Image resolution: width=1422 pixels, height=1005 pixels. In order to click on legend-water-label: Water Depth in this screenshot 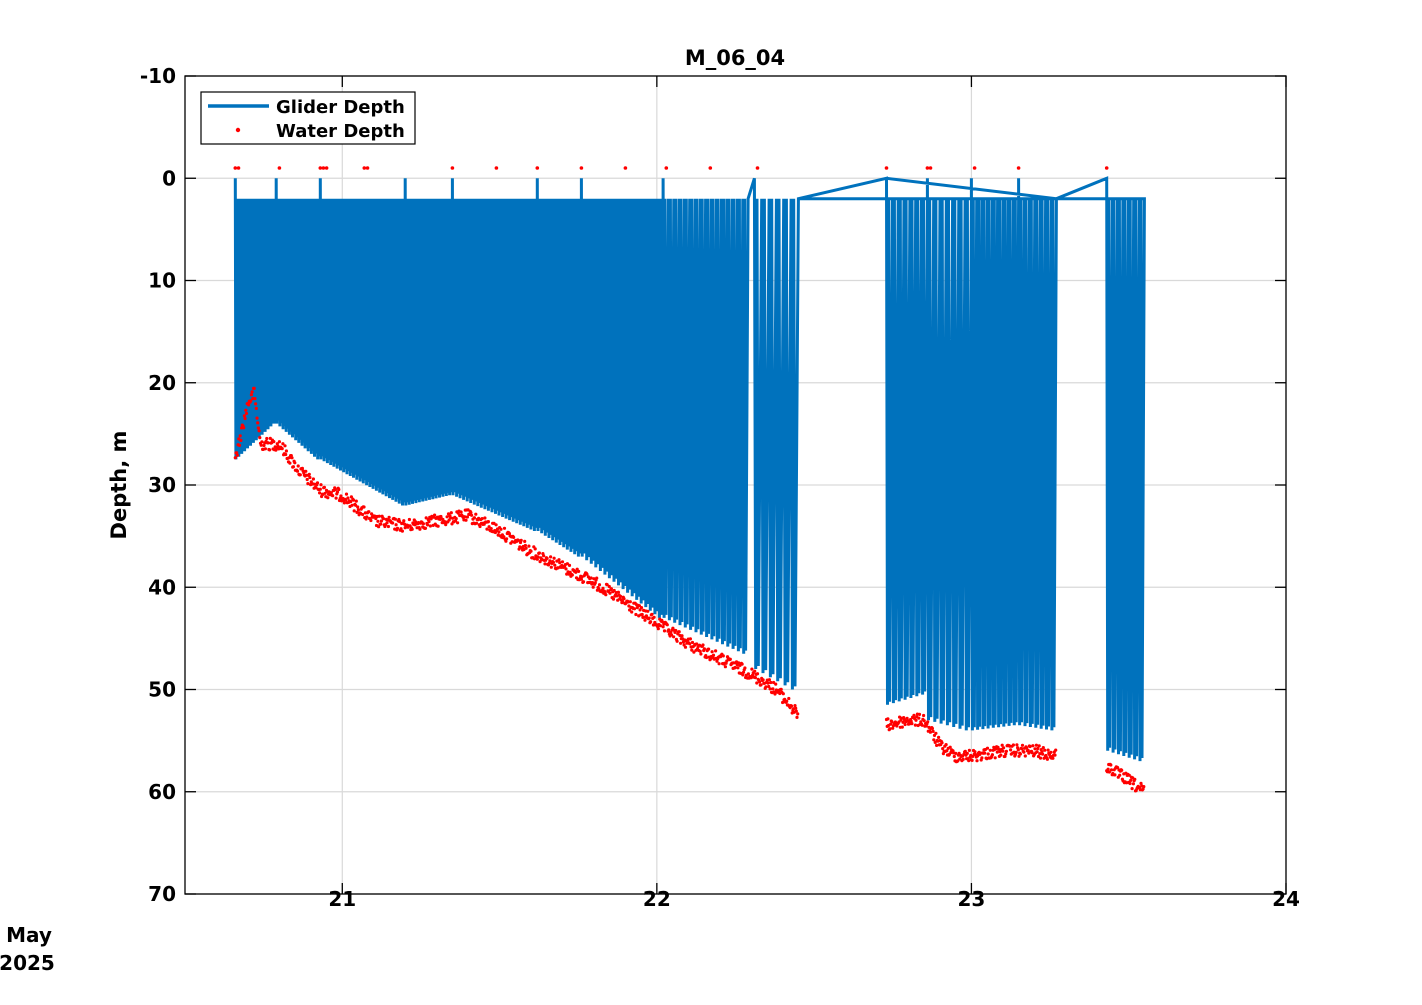, I will do `click(340, 131)`.